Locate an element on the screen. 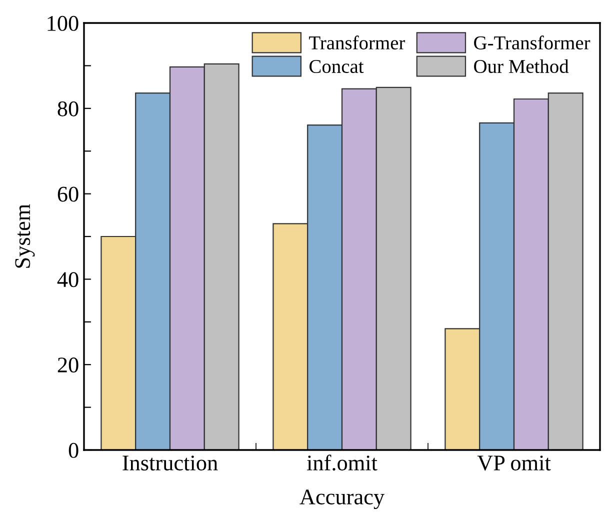 The width and height of the screenshot is (608, 523). x-tick-label: Instruction is located at coordinates (170, 463).